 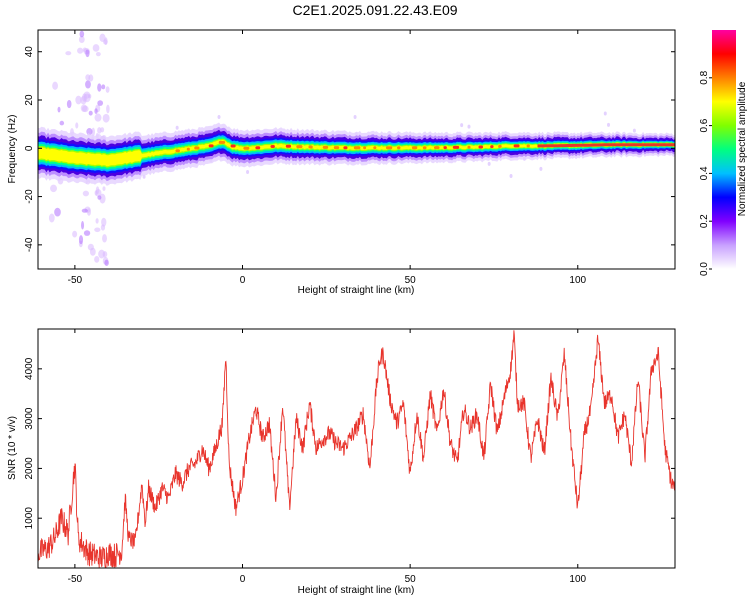 What do you see at coordinates (29, 368) in the screenshot?
I see `y-tick-label: 4000` at bounding box center [29, 368].